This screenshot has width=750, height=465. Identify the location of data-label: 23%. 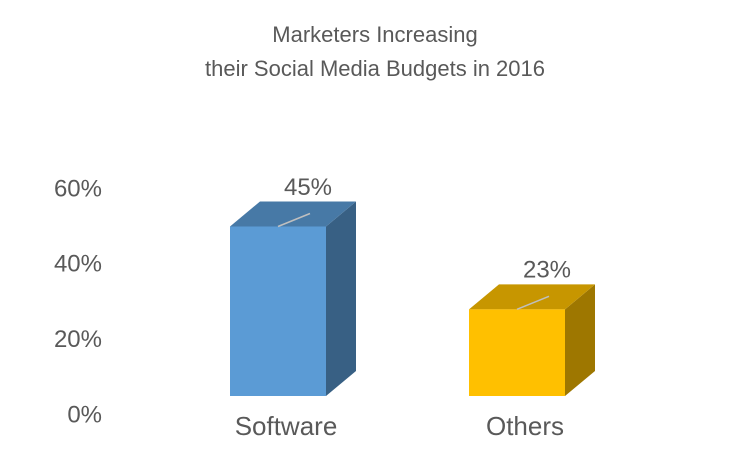
(547, 270).